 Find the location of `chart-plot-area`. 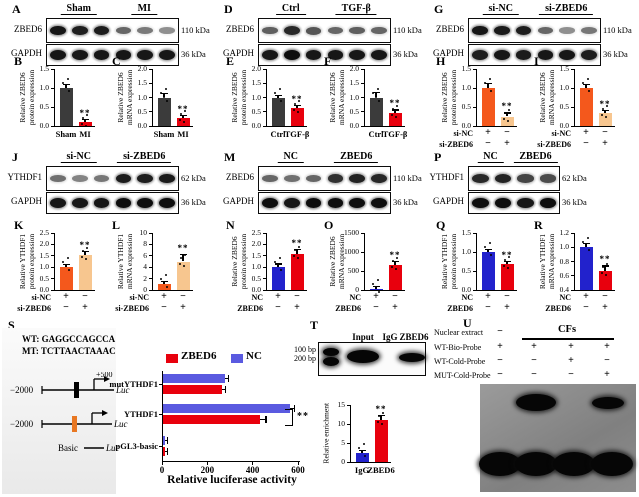

chart-plot-area is located at coordinates (496, 262).